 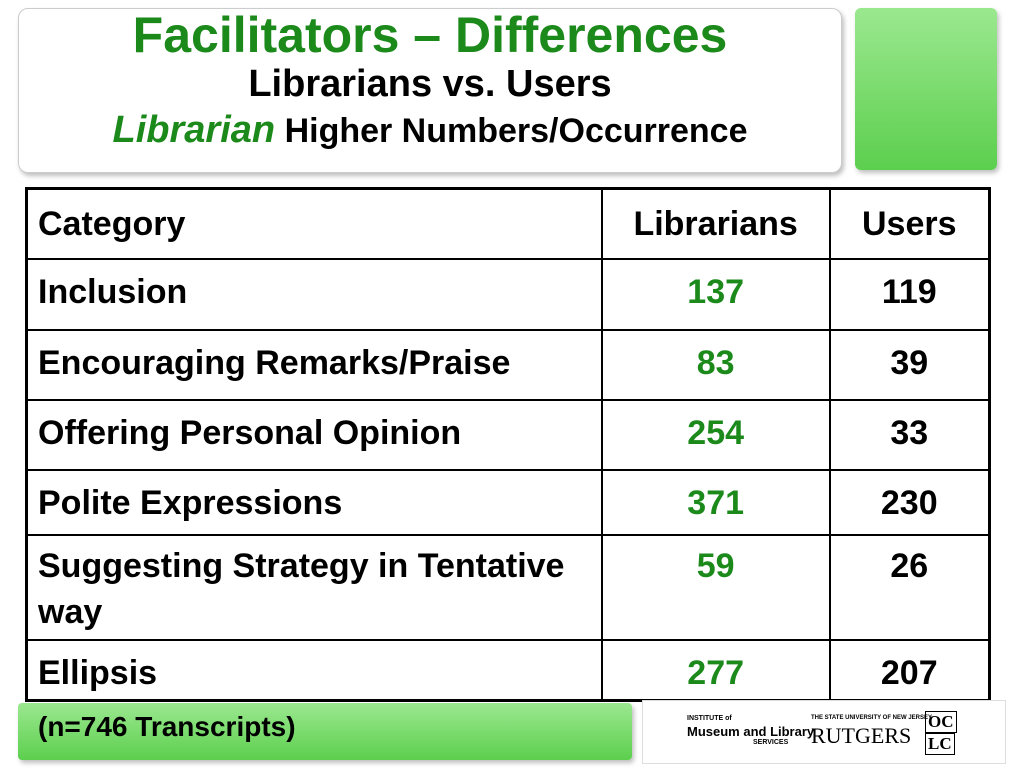 I want to click on value-cell: 230, so click(x=909, y=502).